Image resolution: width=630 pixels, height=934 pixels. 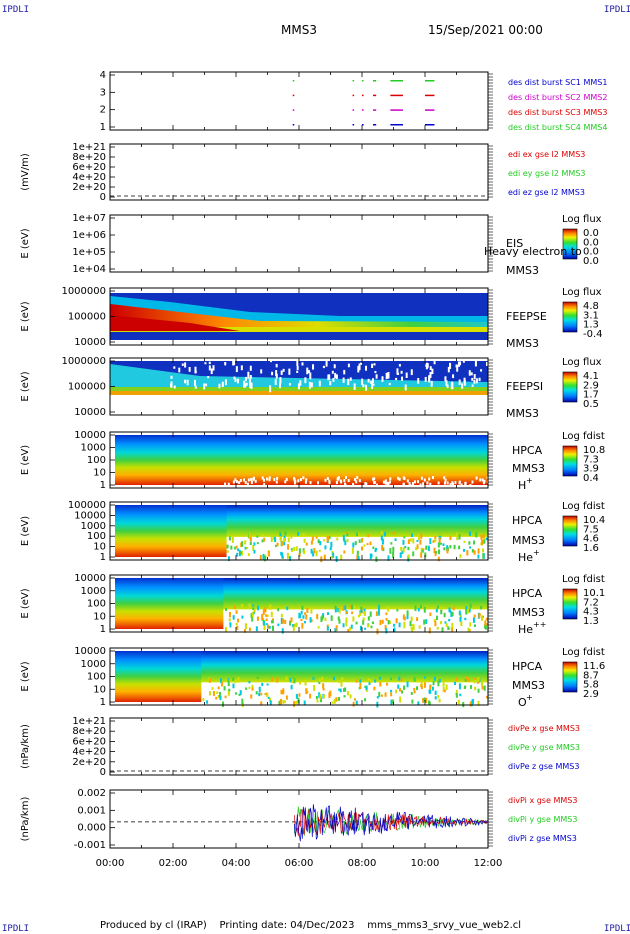 What do you see at coordinates (591, 385) in the screenshot?
I see `feepsi-colorbar-tick-1: 2.9` at bounding box center [591, 385].